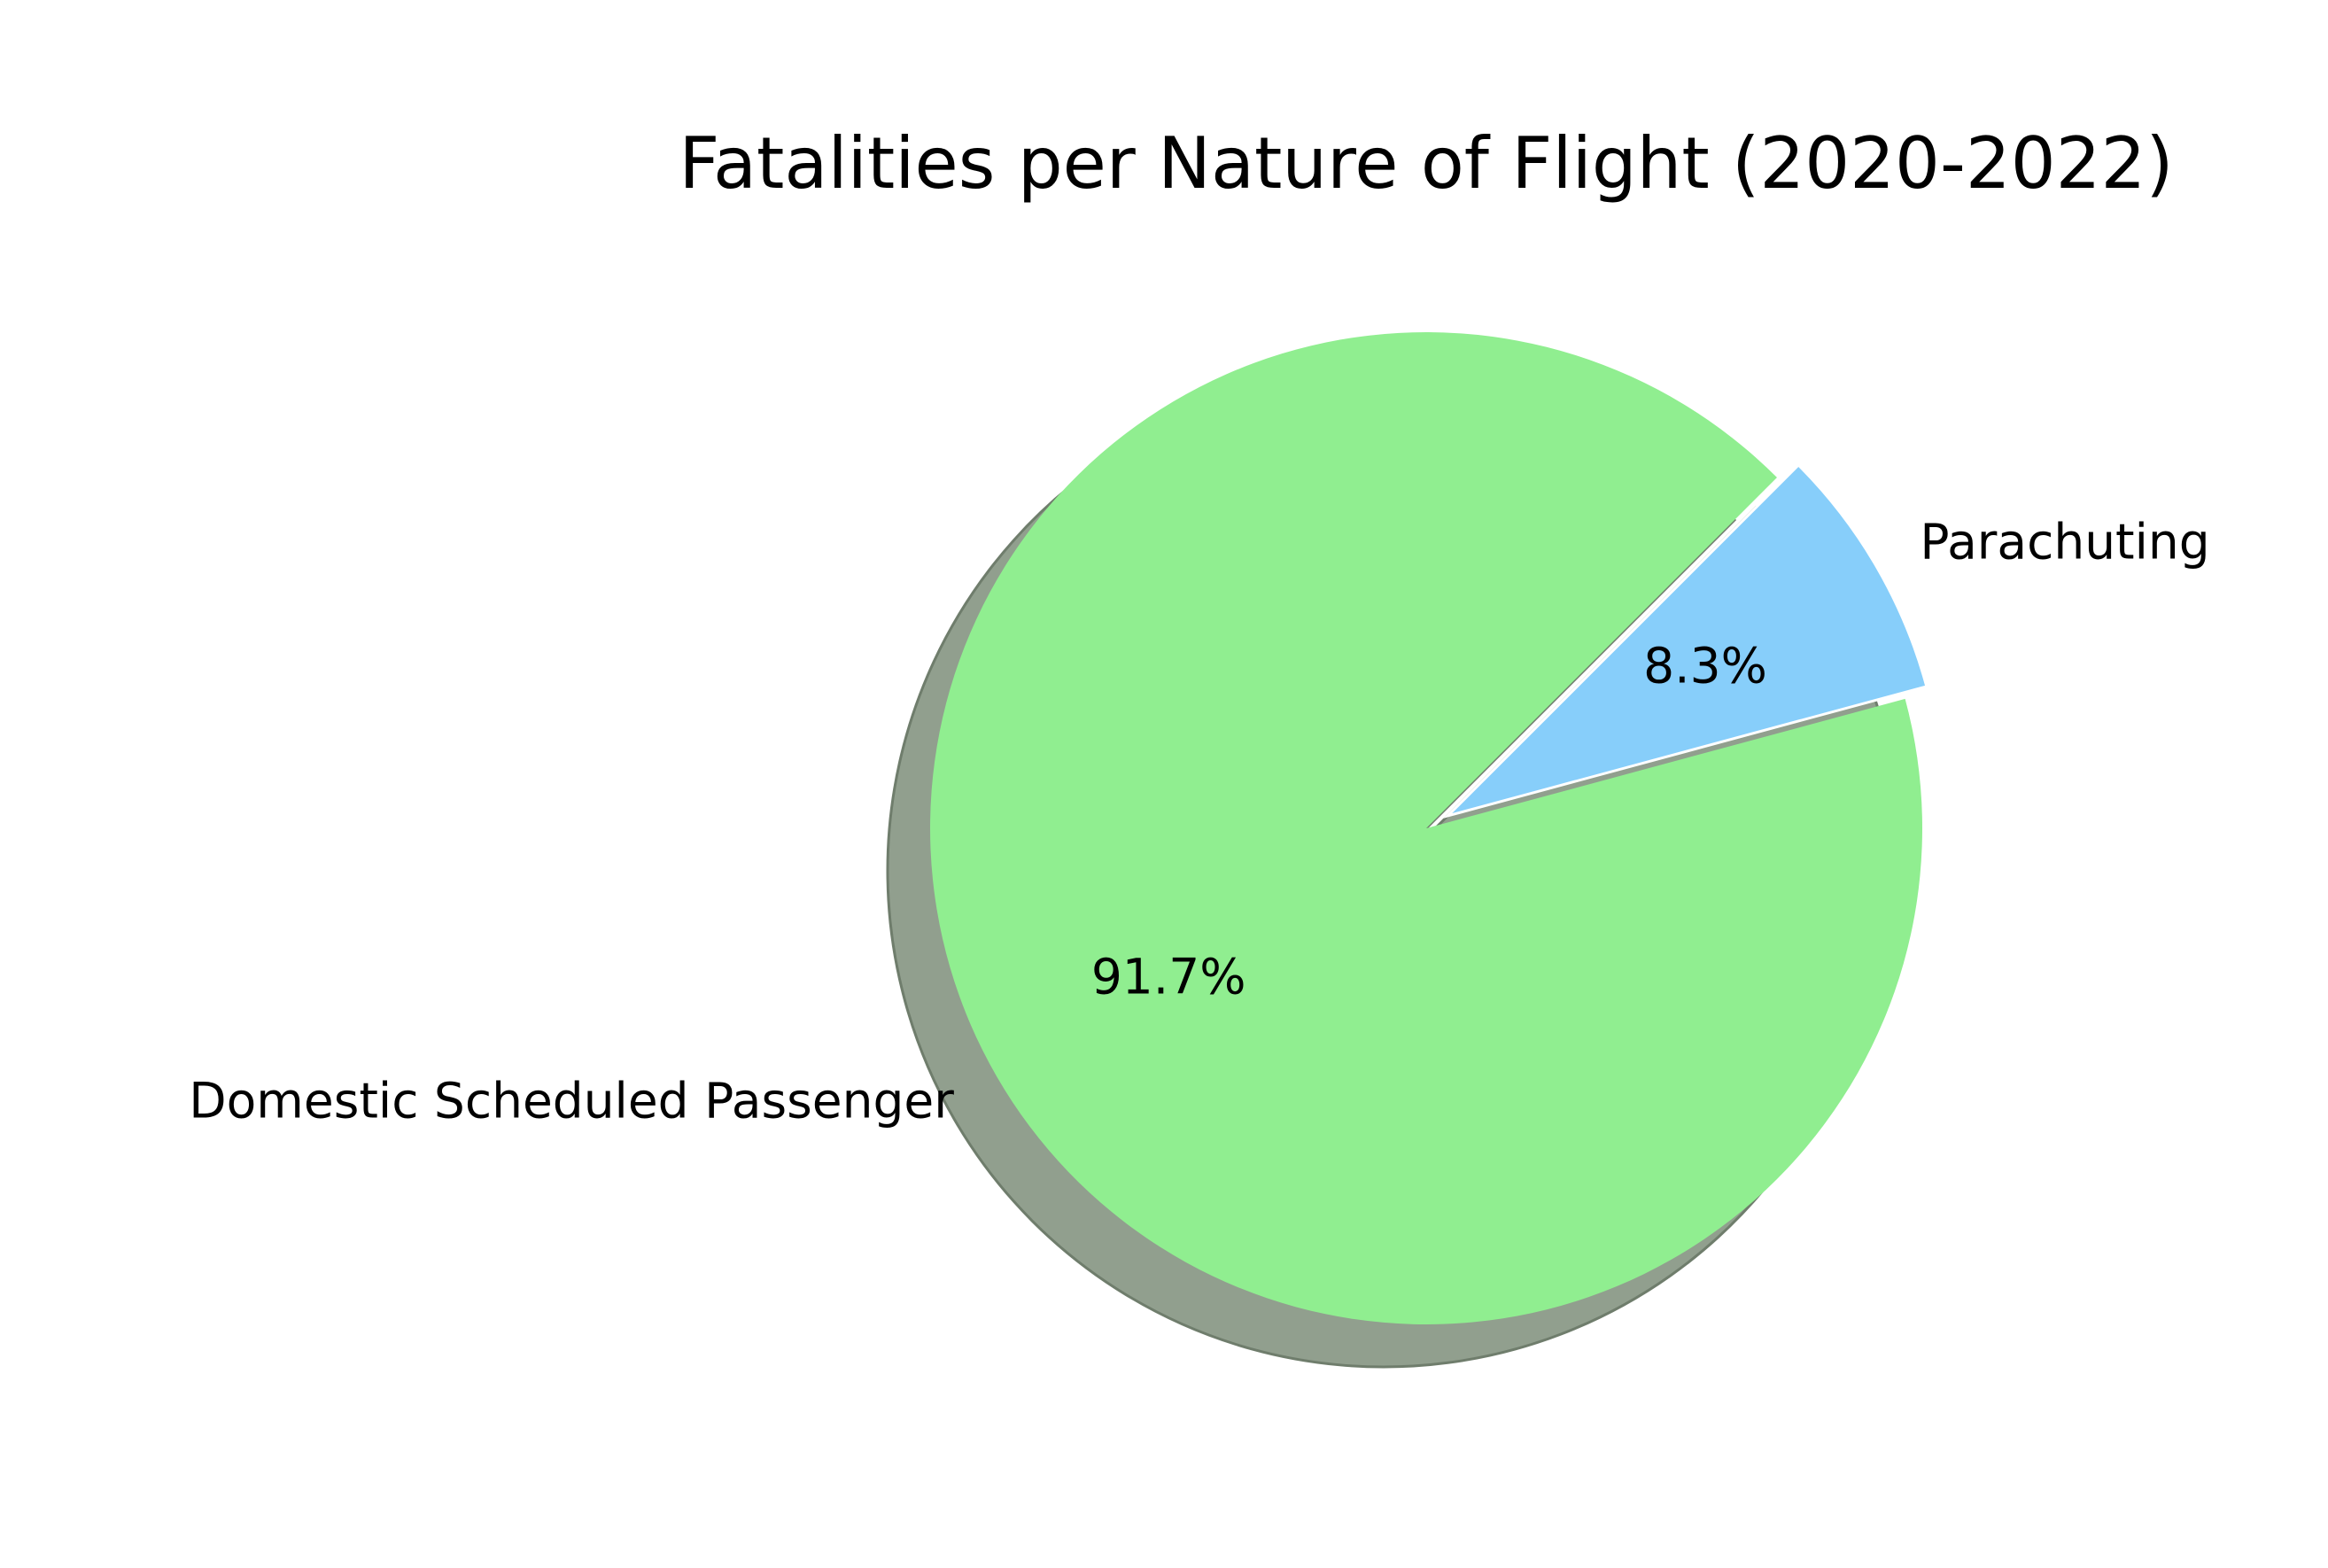 The height and width of the screenshot is (1568, 2328). I want to click on slice-percent-domestic-scheduled-passenger: 91.7%, so click(1168, 976).